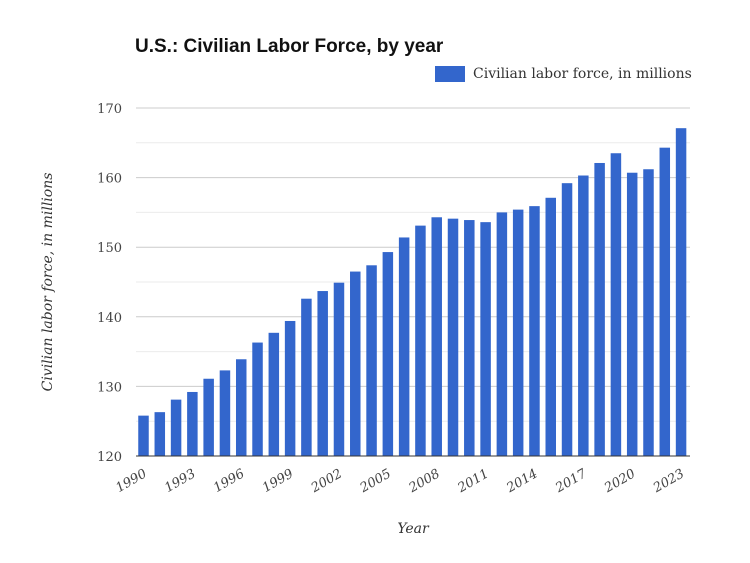  What do you see at coordinates (619, 481) in the screenshot?
I see `x-tick-label: 2020` at bounding box center [619, 481].